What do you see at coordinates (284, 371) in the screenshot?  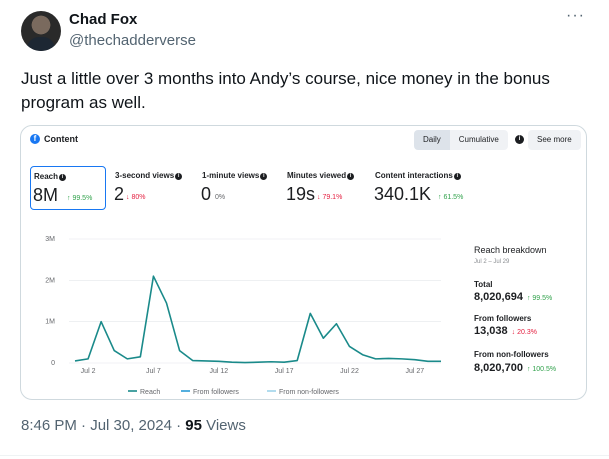 I see `x-tick-label: Jul 17` at bounding box center [284, 371].